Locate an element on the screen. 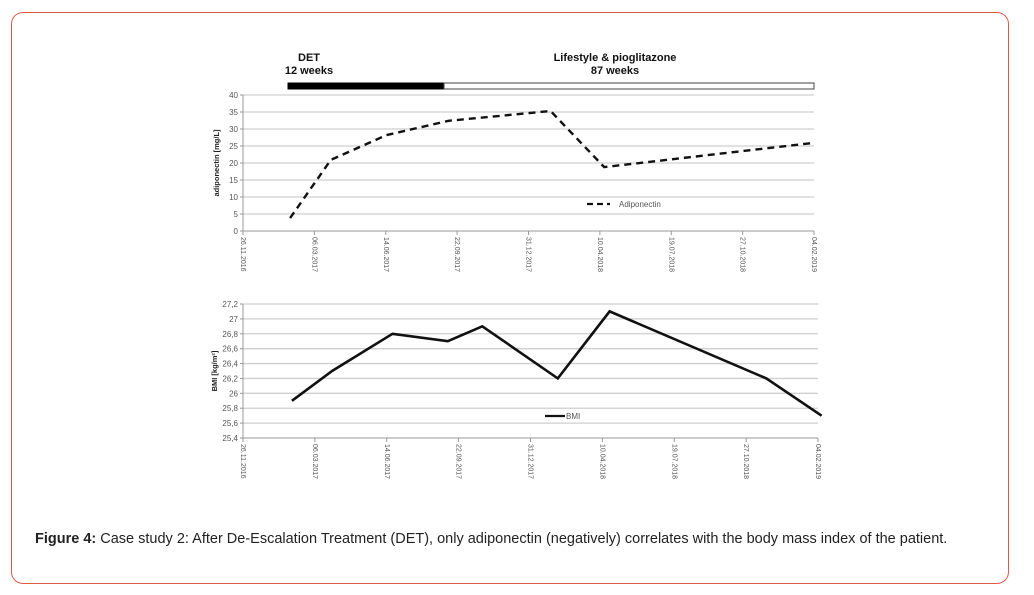 The width and height of the screenshot is (1034, 595). y-tick-label: 40 is located at coordinates (233, 95).